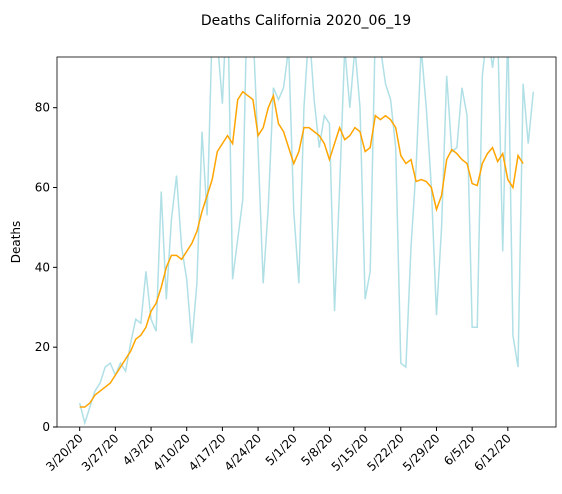 This screenshot has width=562, height=494. I want to click on x-tick-label: 3/27/20, so click(100, 452).